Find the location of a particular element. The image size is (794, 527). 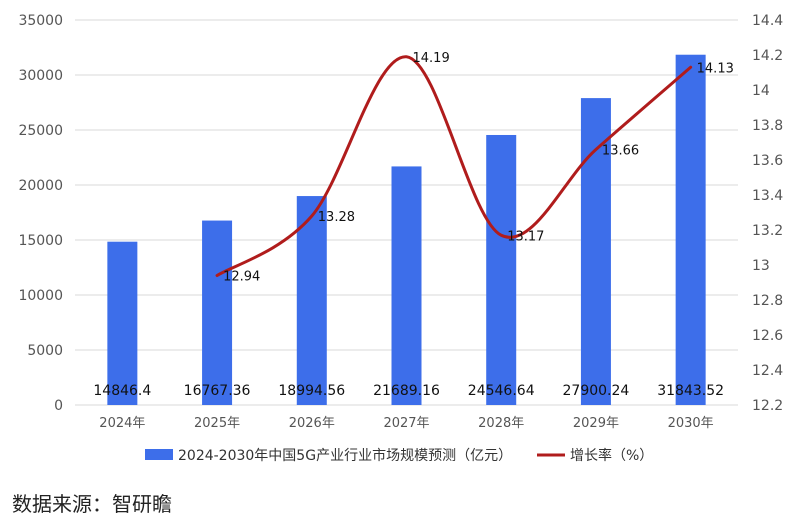

line-value-label: 14.13 is located at coordinates (715, 68).